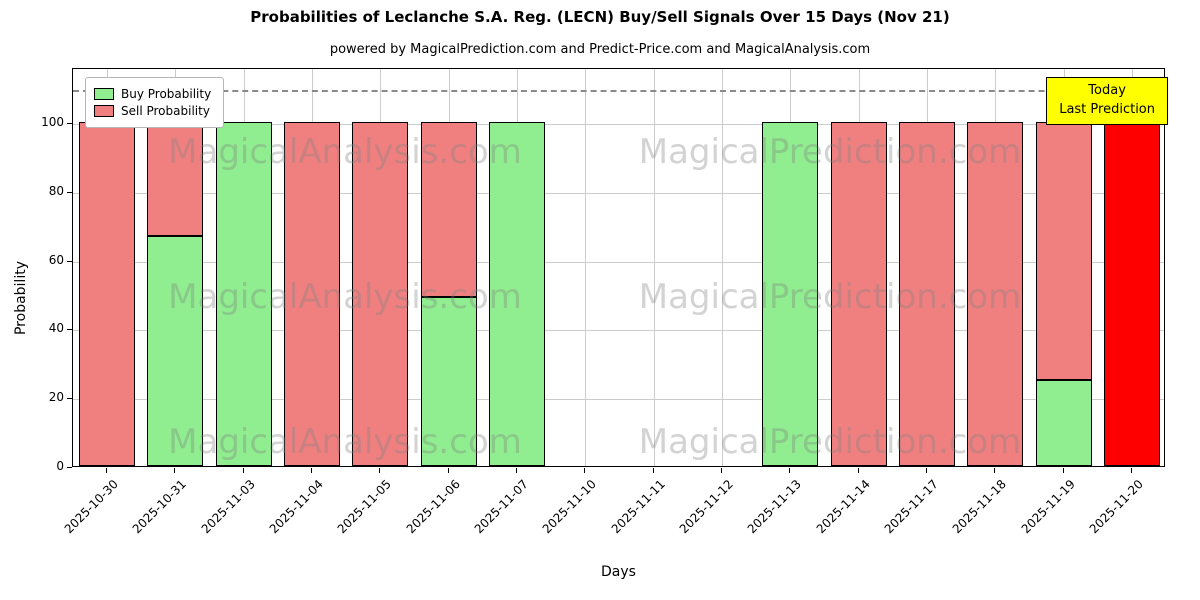  I want to click on legend-buy-label: Buy Probability, so click(166, 94).